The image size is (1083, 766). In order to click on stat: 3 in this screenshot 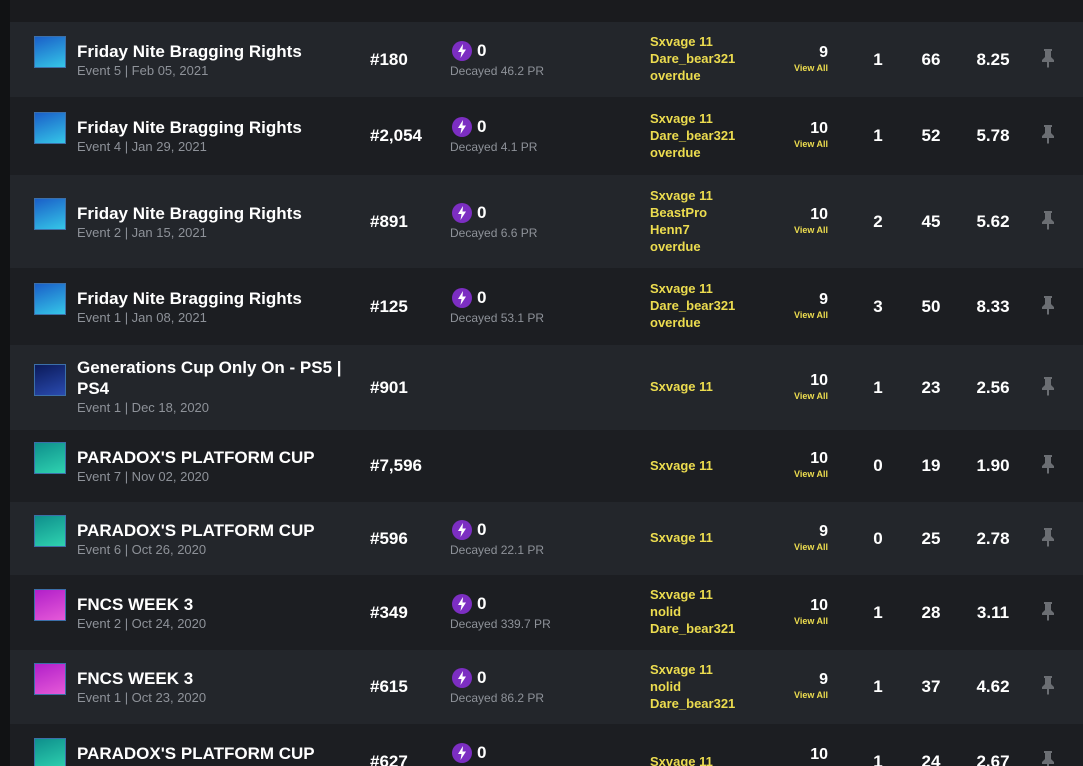, I will do `click(878, 306)`.